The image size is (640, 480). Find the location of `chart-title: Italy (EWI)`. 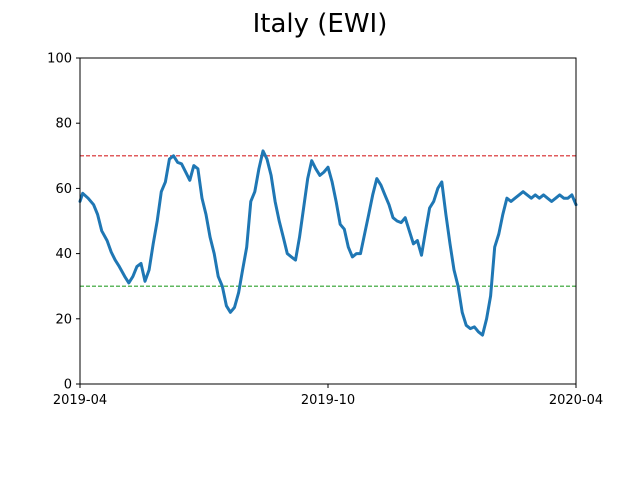

chart-title: Italy (EWI) is located at coordinates (320, 24).